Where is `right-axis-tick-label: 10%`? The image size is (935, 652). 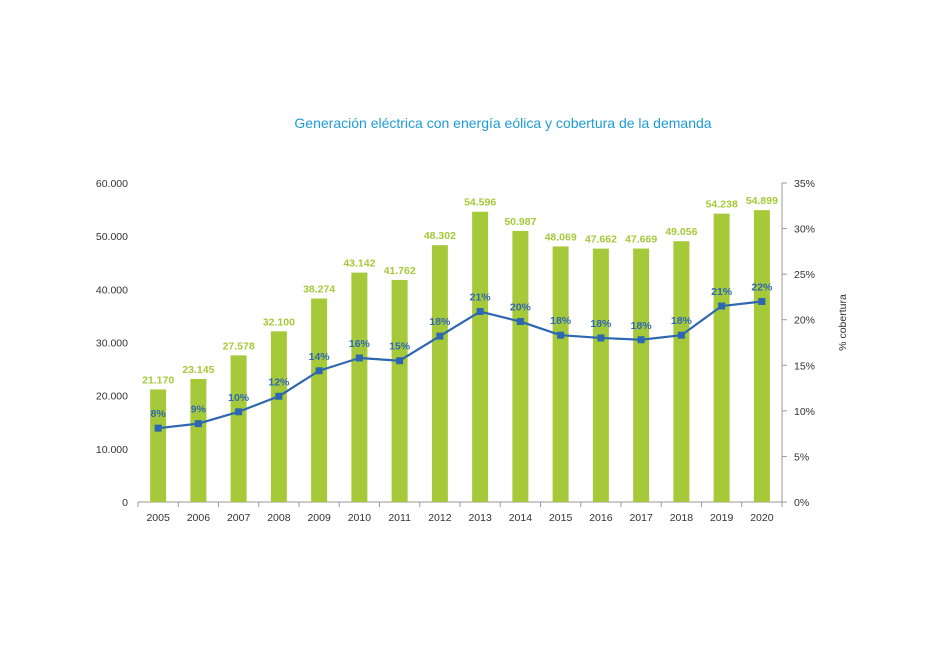 right-axis-tick-label: 10% is located at coordinates (804, 412).